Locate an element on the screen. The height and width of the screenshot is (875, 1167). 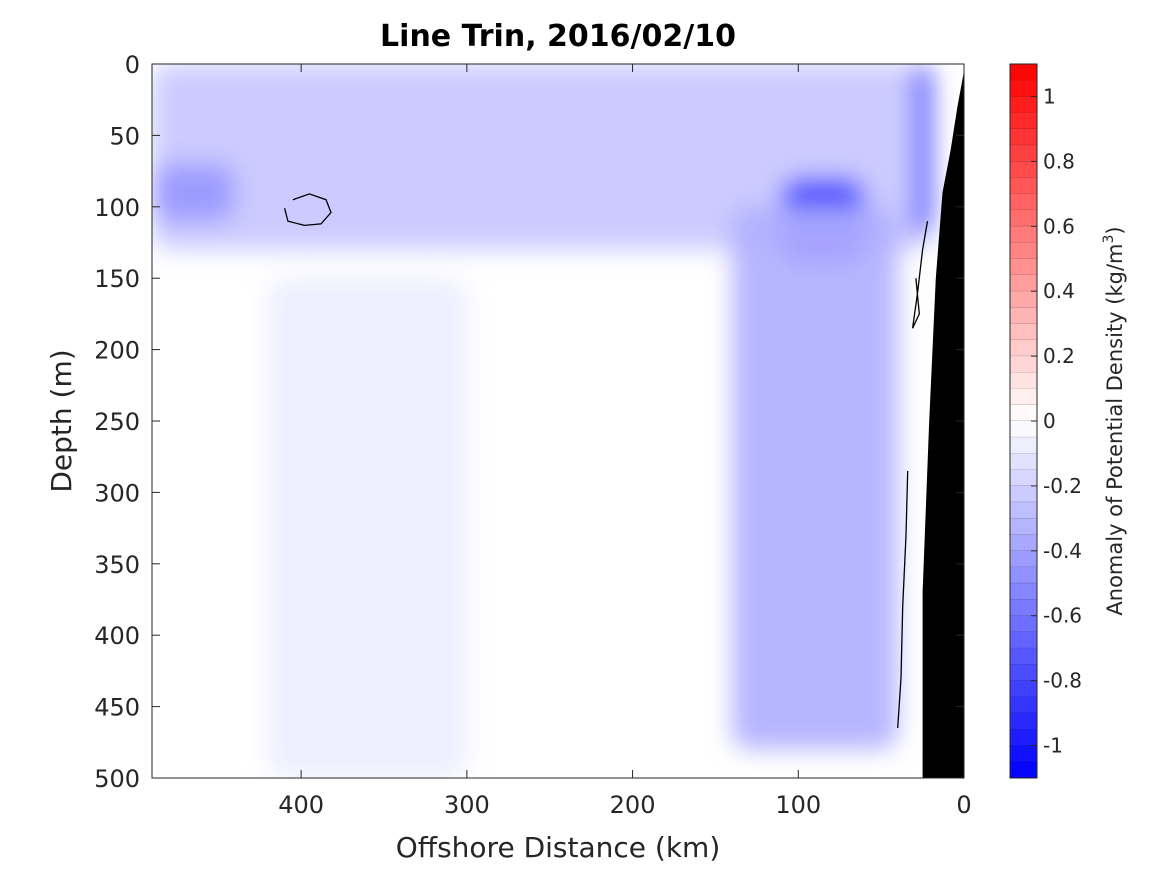
y-tick-label: 300 is located at coordinates (117, 493).